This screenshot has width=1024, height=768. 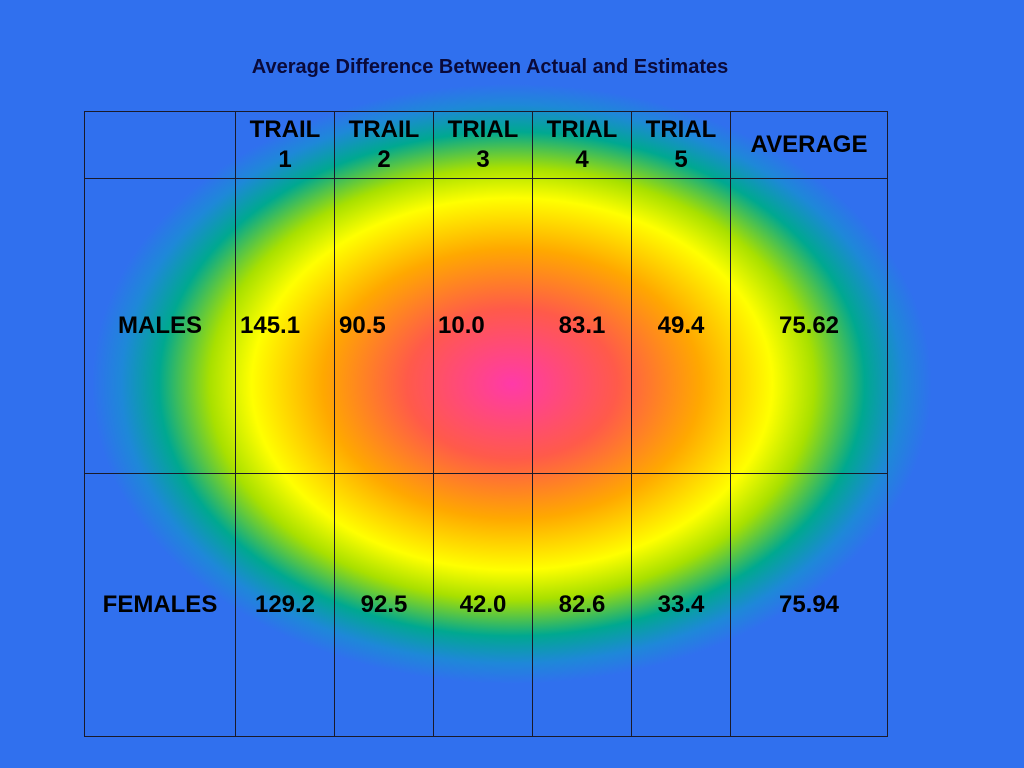 What do you see at coordinates (483, 605) in the screenshot?
I see `cell-females-trial-3: 42.0` at bounding box center [483, 605].